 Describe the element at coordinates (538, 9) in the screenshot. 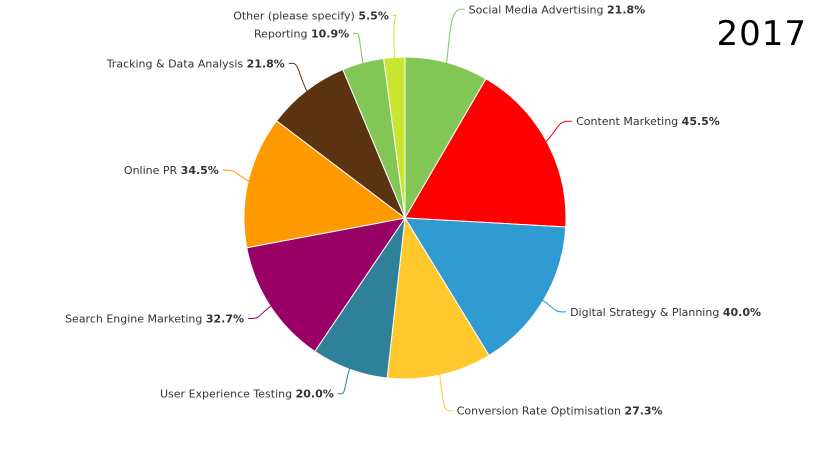

I see `data-label-name: Social Media Advertising` at that location.